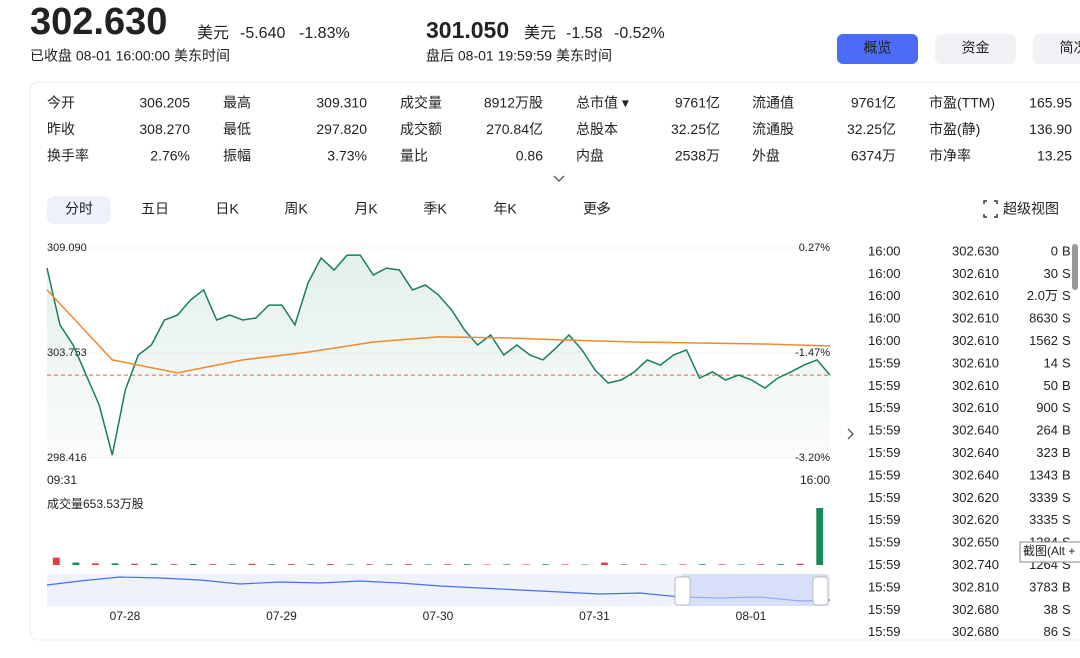 This screenshot has height=658, width=1080. I want to click on chart-tab: 日K, so click(227, 209).